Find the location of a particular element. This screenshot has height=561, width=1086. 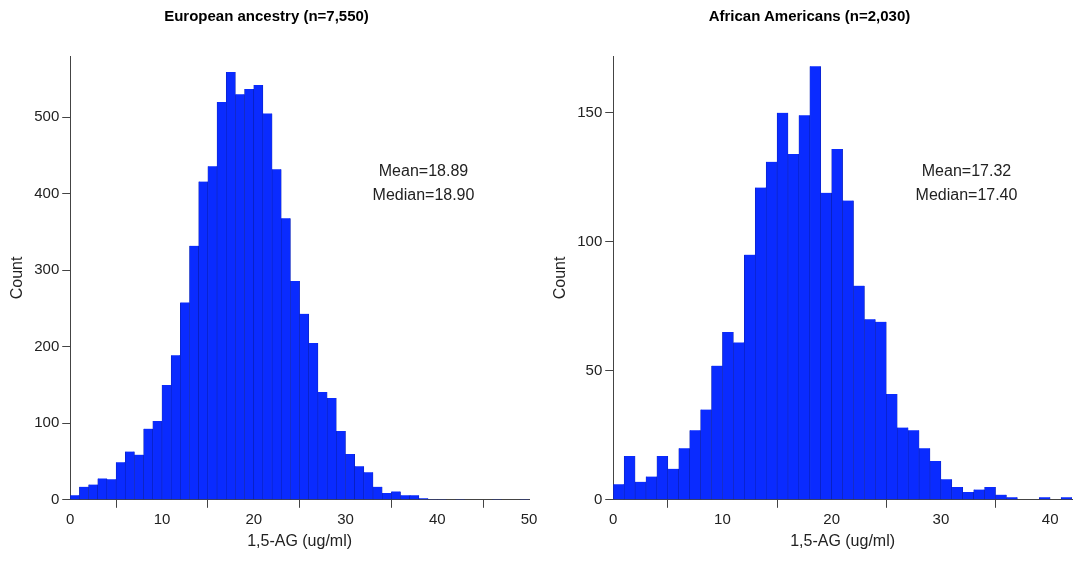

y-tick-label: 50 is located at coordinates (594, 369).